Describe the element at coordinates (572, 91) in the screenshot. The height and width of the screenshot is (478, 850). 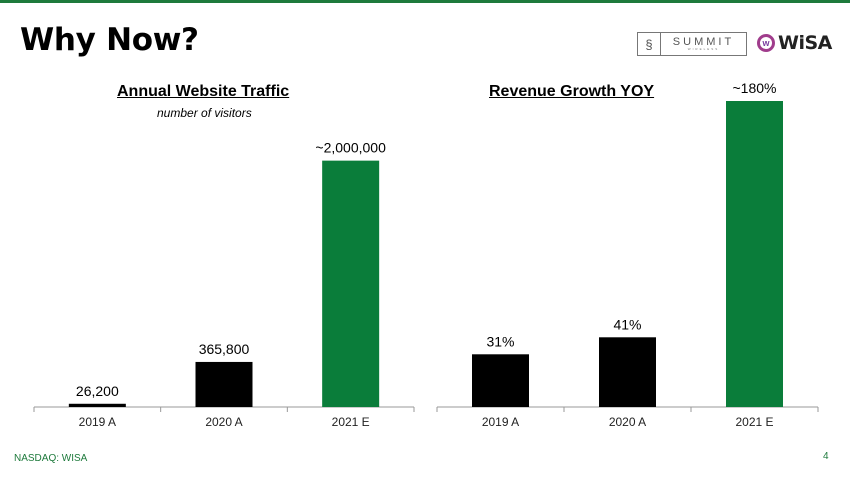
I see `revenue-chart-title: Revenue Growth YOY` at that location.